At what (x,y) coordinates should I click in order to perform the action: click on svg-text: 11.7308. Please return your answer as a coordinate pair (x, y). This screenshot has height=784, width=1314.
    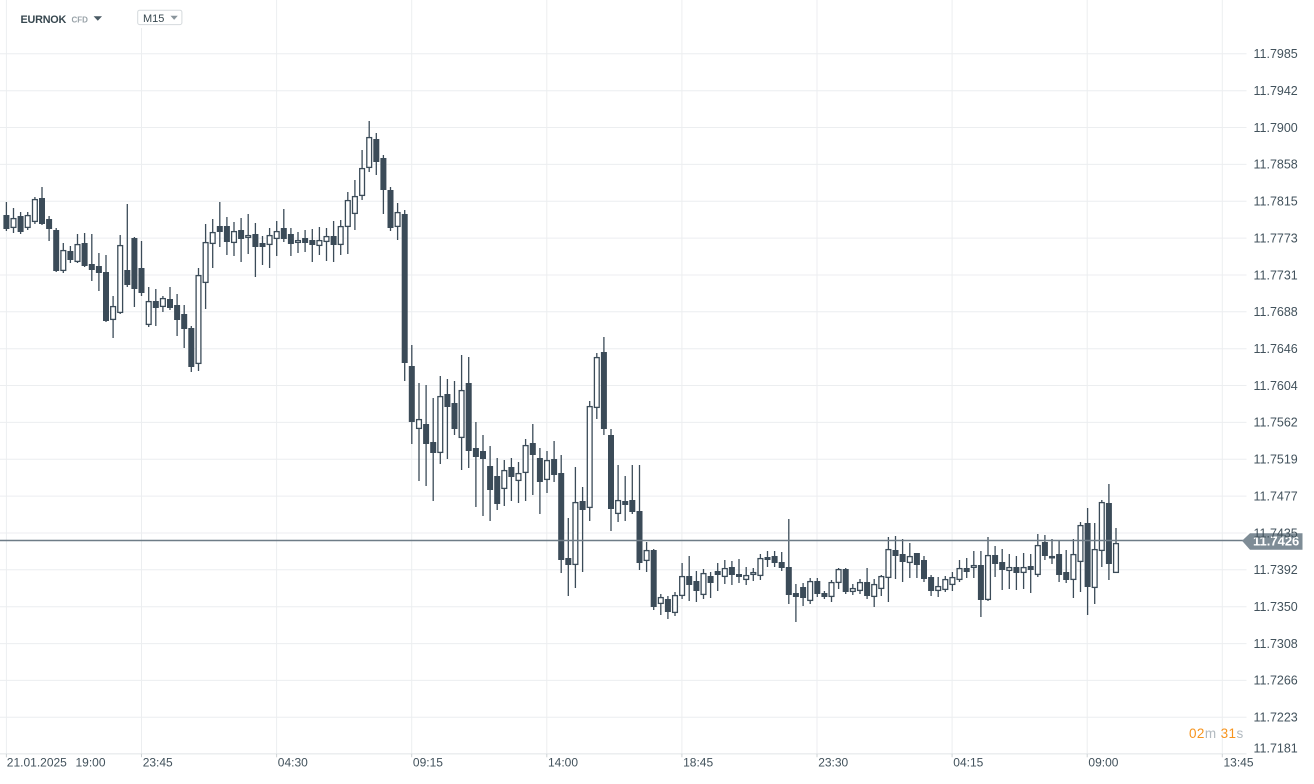
    Looking at the image, I should click on (1276, 644).